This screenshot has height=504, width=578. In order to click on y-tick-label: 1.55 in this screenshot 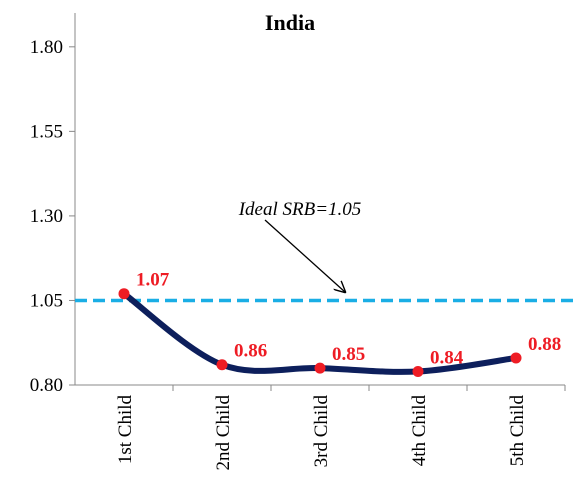, I will do `click(46, 131)`.